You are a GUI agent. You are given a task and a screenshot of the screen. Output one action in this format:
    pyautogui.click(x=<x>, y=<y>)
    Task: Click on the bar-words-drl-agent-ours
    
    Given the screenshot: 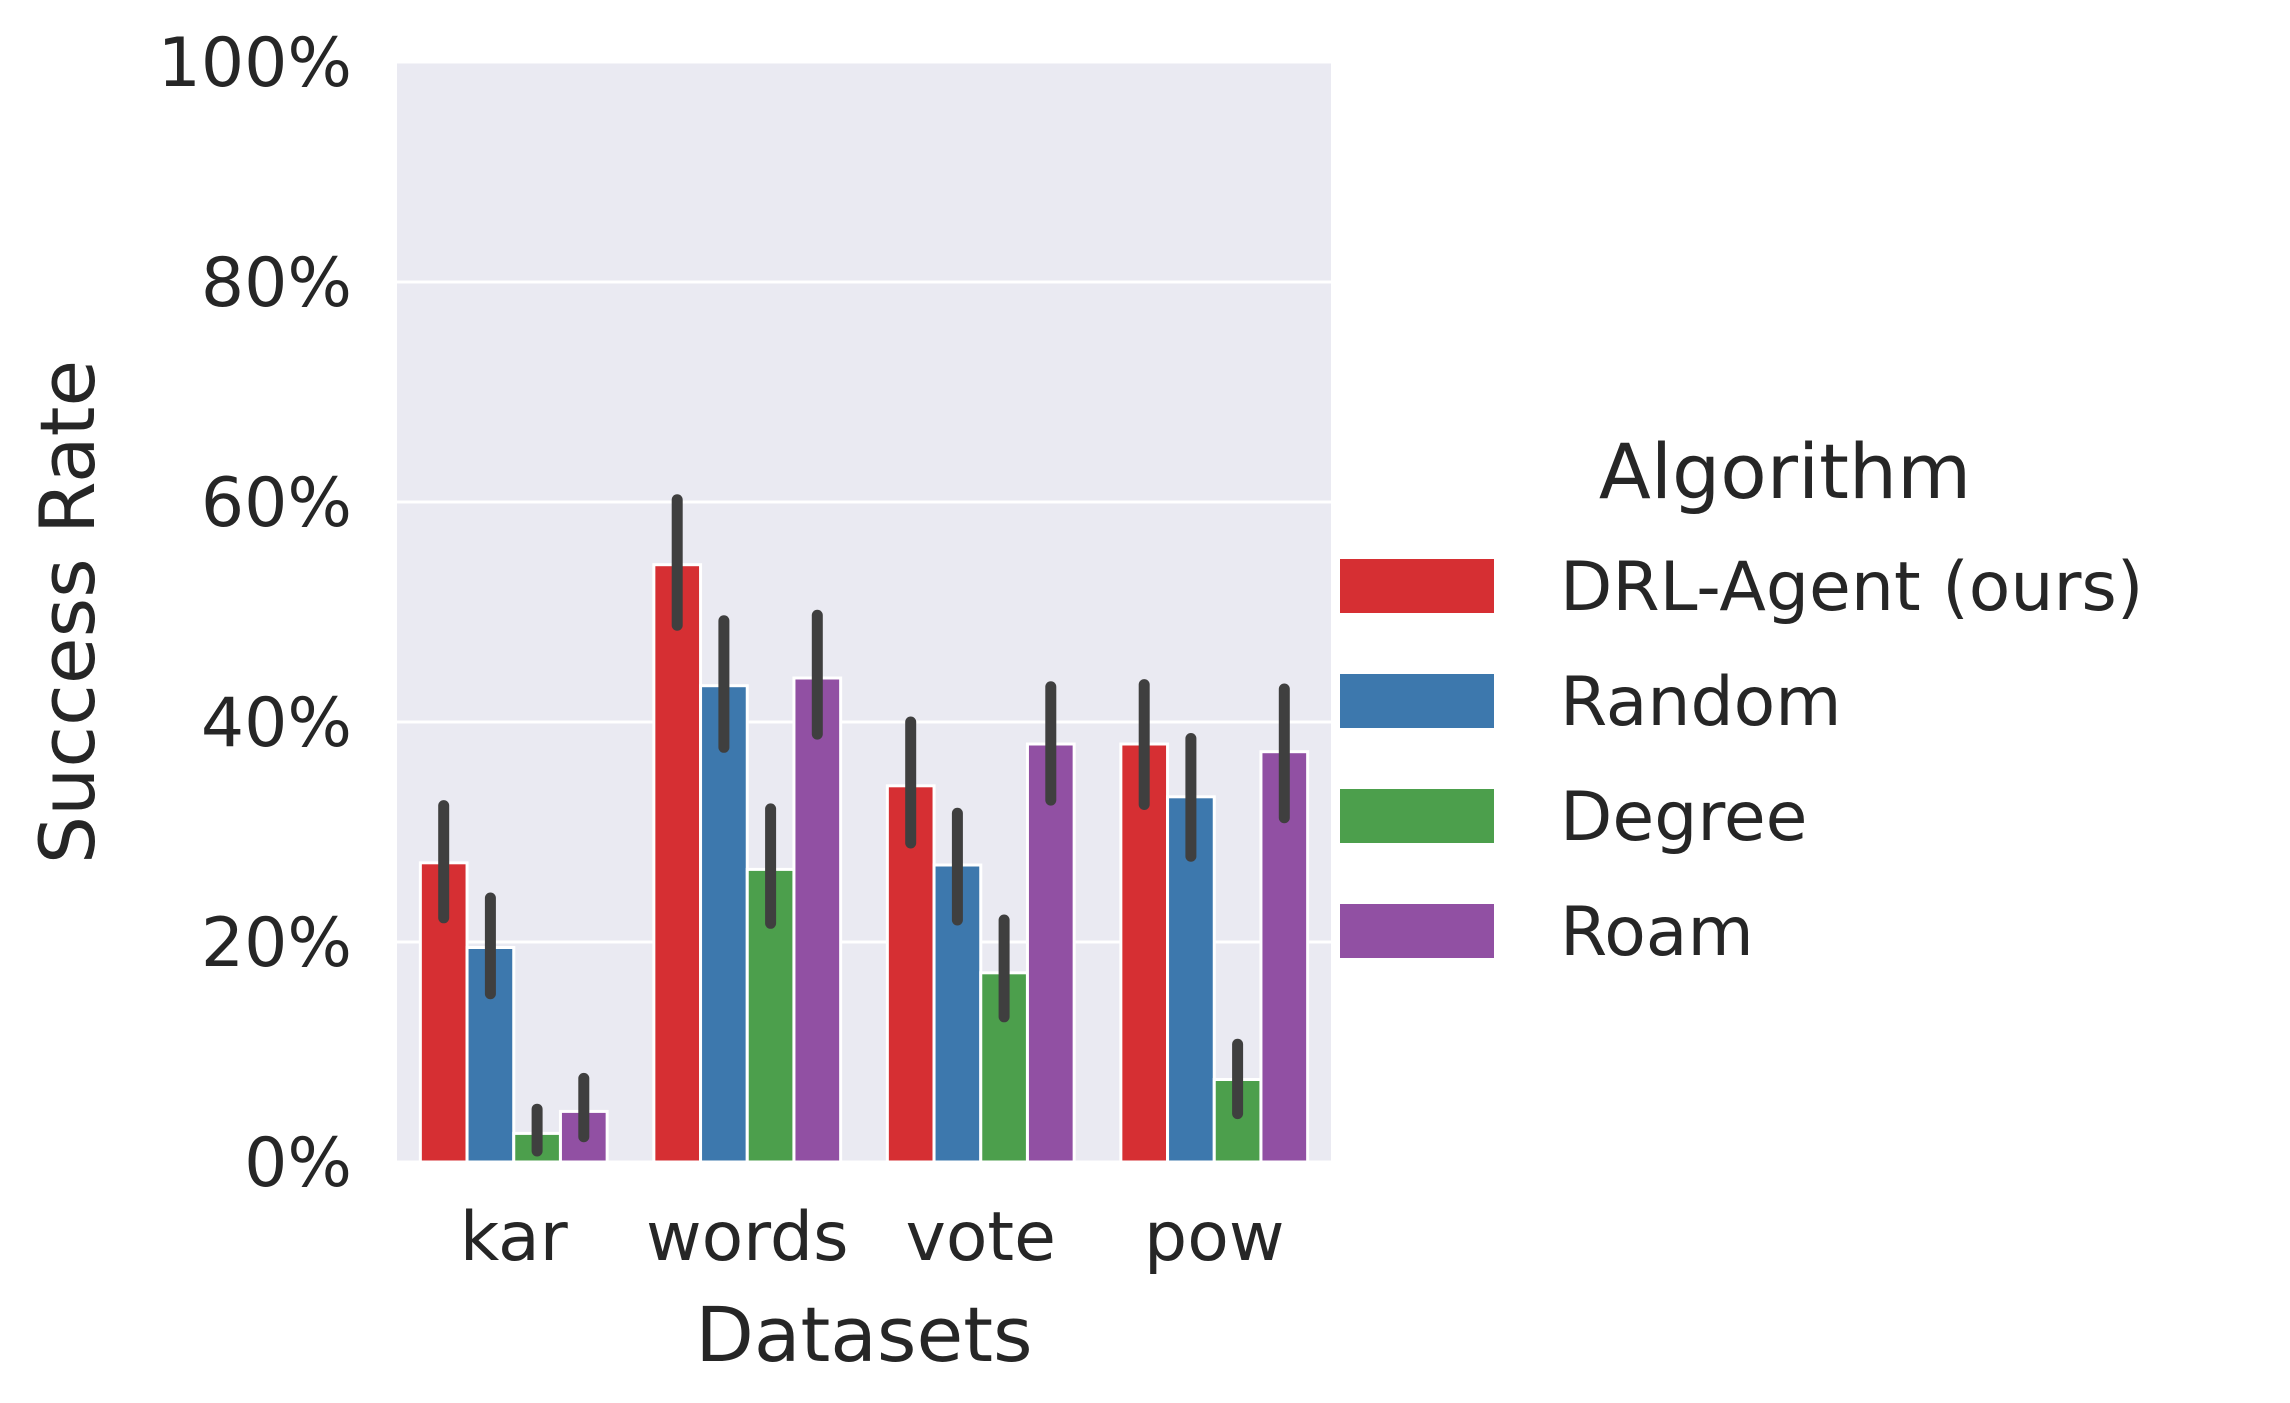 What is the action you would take?
    pyautogui.click(x=677, y=863)
    